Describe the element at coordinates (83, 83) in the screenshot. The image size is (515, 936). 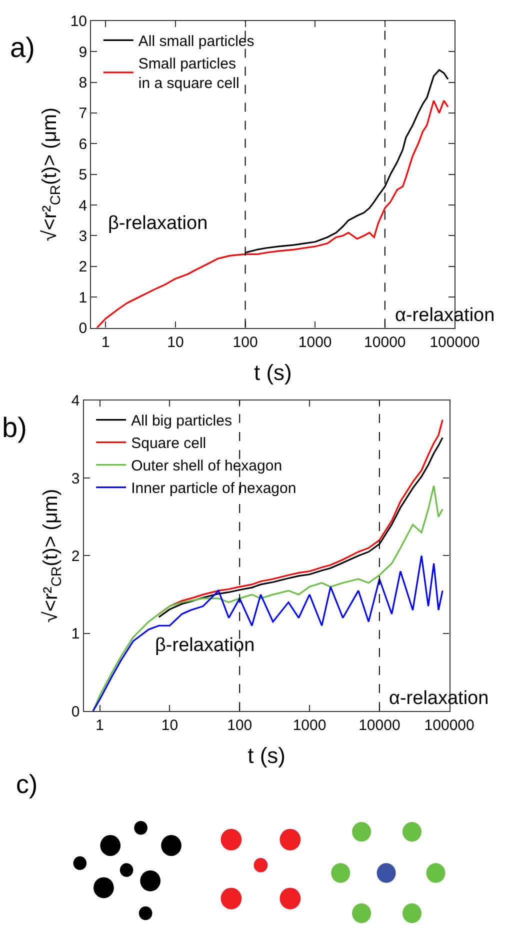
I see `y-tick-label: 8` at that location.